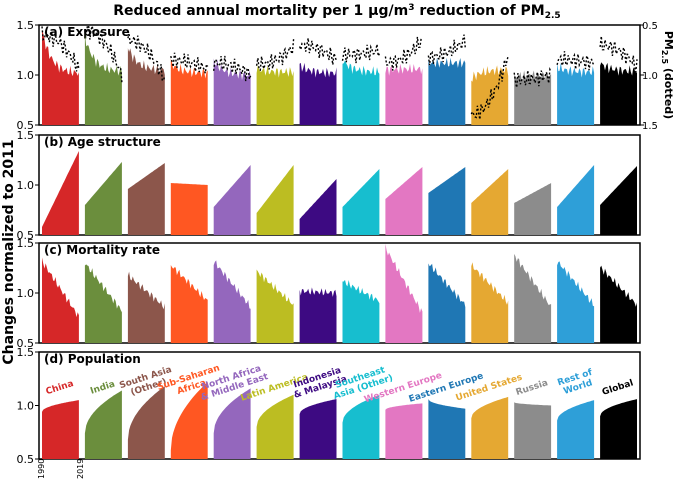 The width and height of the screenshot is (675, 487). I want to click on right-tick-label: 0.5, so click(650, 26).